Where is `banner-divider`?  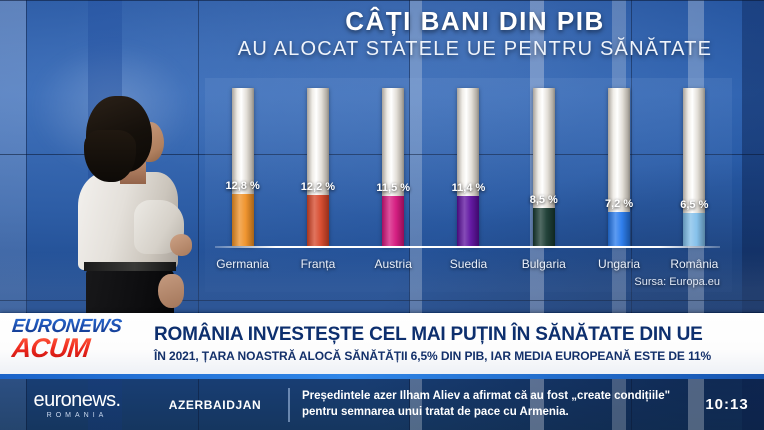
banner-divider is located at coordinates (382, 376).